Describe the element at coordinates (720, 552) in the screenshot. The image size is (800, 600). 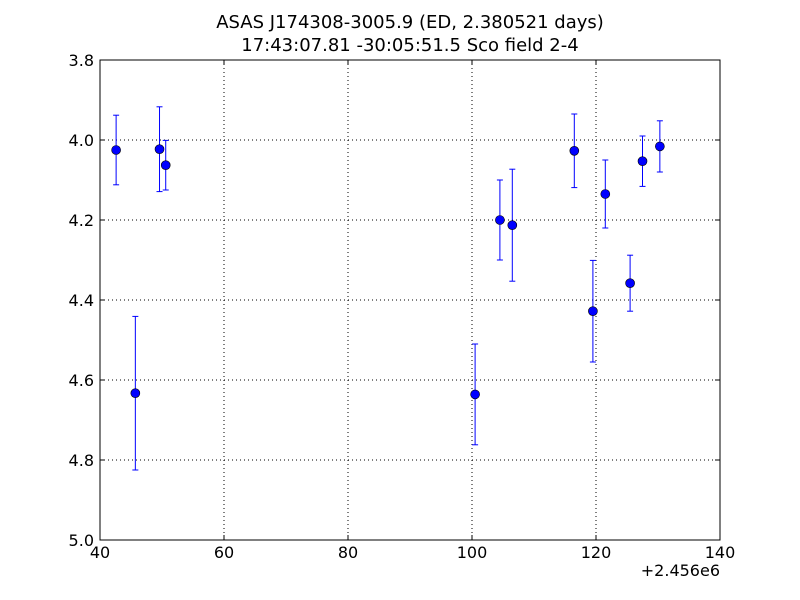
I see `x-tick-label: 140` at that location.